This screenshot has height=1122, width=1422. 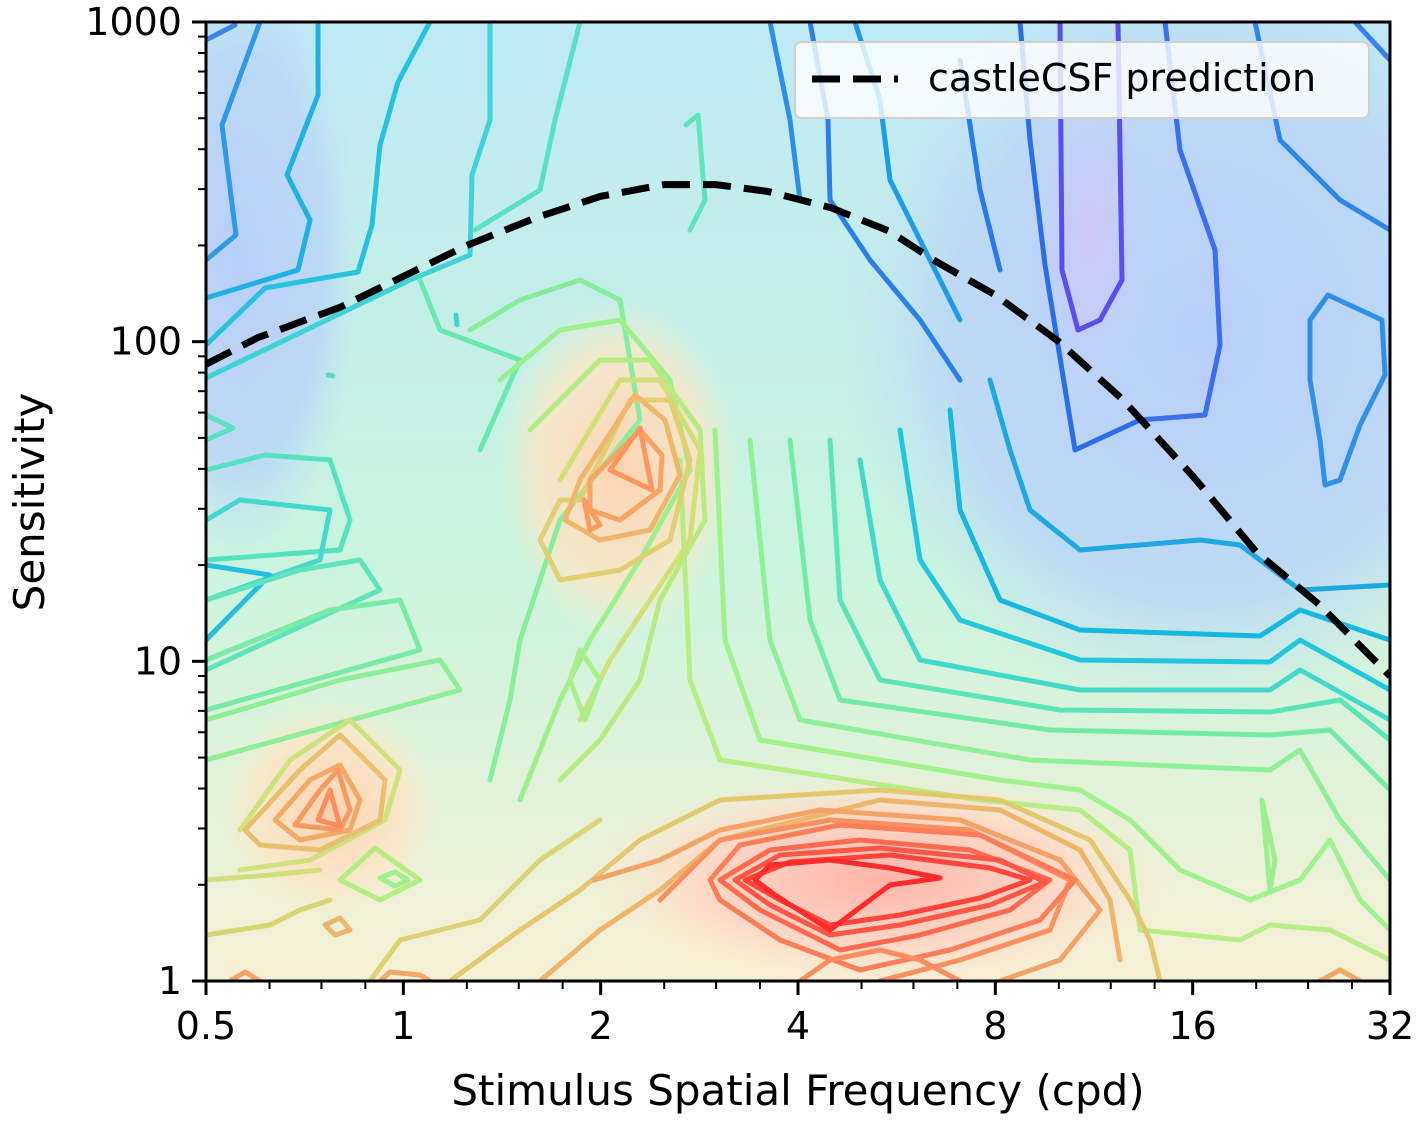 I want to click on y-tick-label: 100, so click(x=145, y=342).